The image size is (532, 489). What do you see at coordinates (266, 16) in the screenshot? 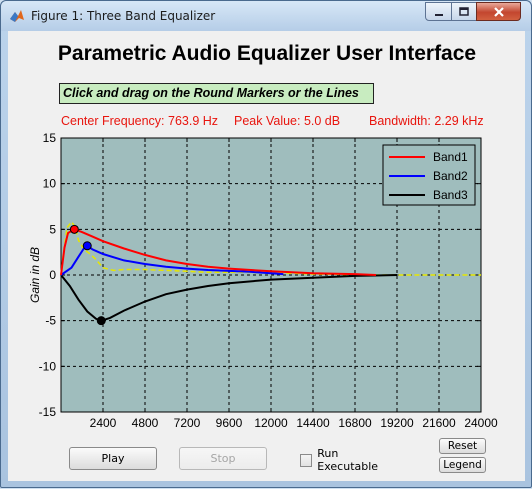
I see `title-bar: Figure 1: Three Band Equalizer` at bounding box center [266, 16].